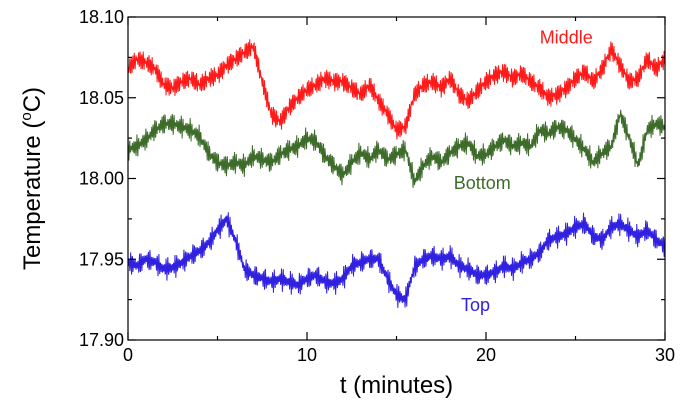 This screenshot has height=408, width=699. What do you see at coordinates (101, 17) in the screenshot?
I see `y-tick-label: 18.10` at bounding box center [101, 17].